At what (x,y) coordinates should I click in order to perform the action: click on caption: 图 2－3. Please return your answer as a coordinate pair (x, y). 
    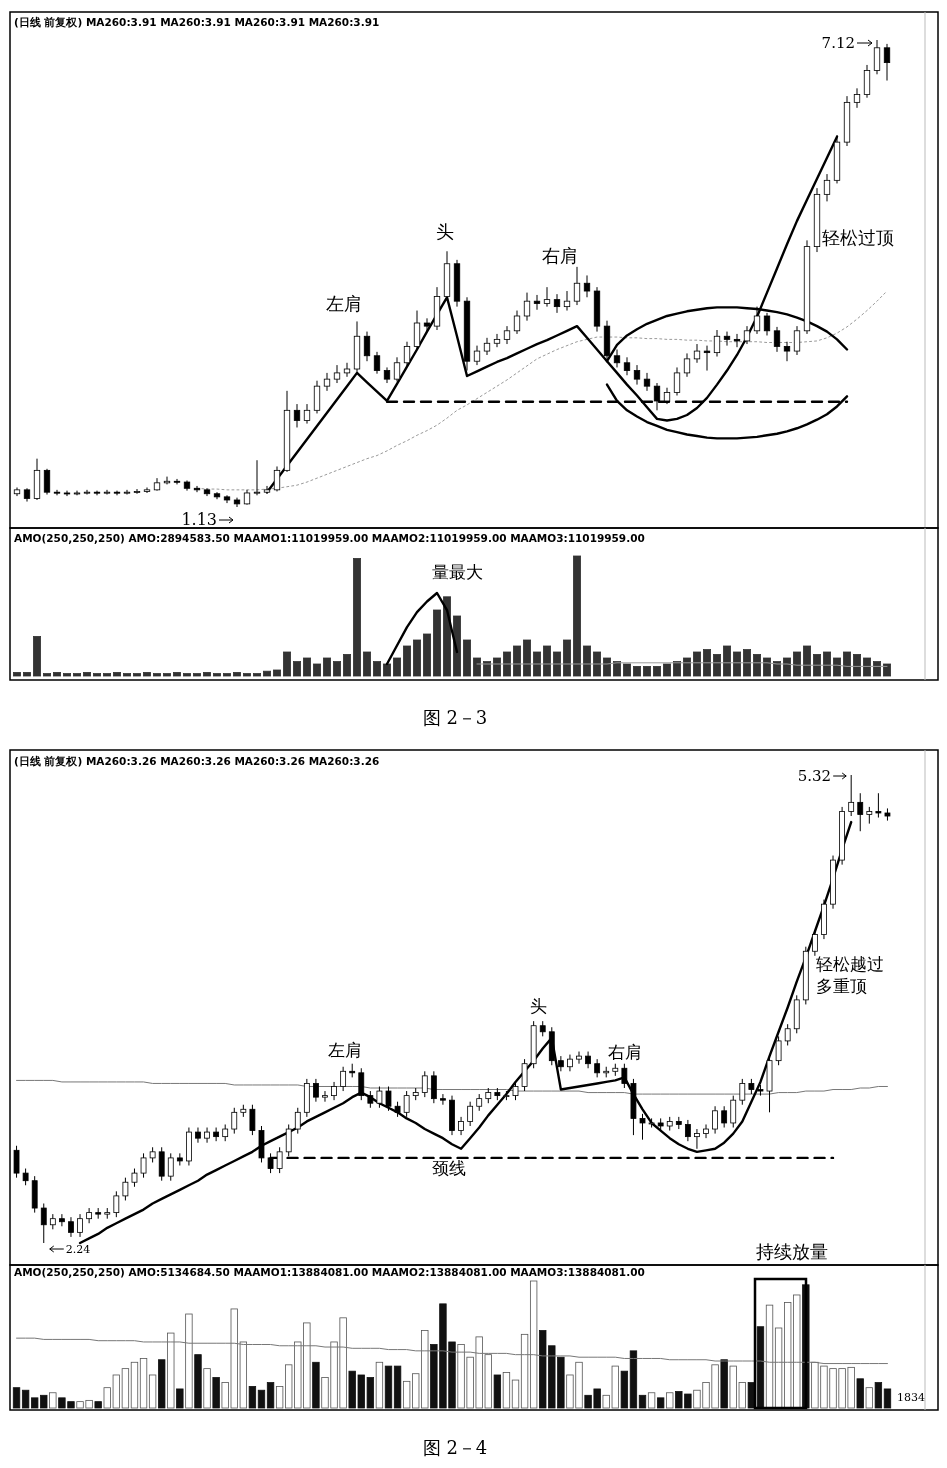
    Looking at the image, I should click on (455, 717).